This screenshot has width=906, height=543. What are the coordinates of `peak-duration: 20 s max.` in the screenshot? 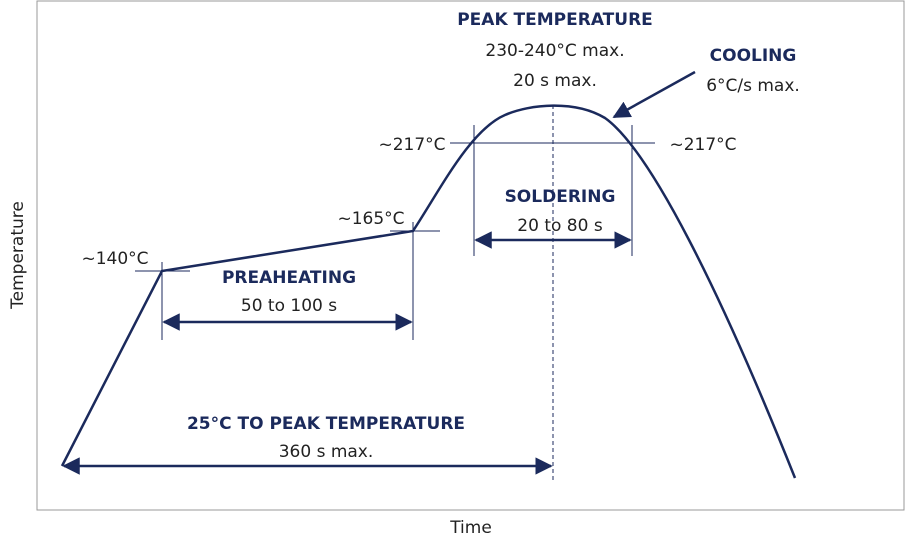 It's located at (555, 81).